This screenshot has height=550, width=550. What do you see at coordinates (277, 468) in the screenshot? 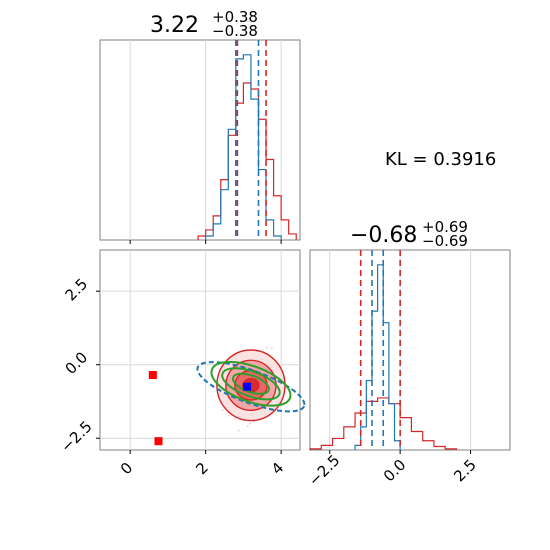
I see `x-tick-label: 4` at bounding box center [277, 468].